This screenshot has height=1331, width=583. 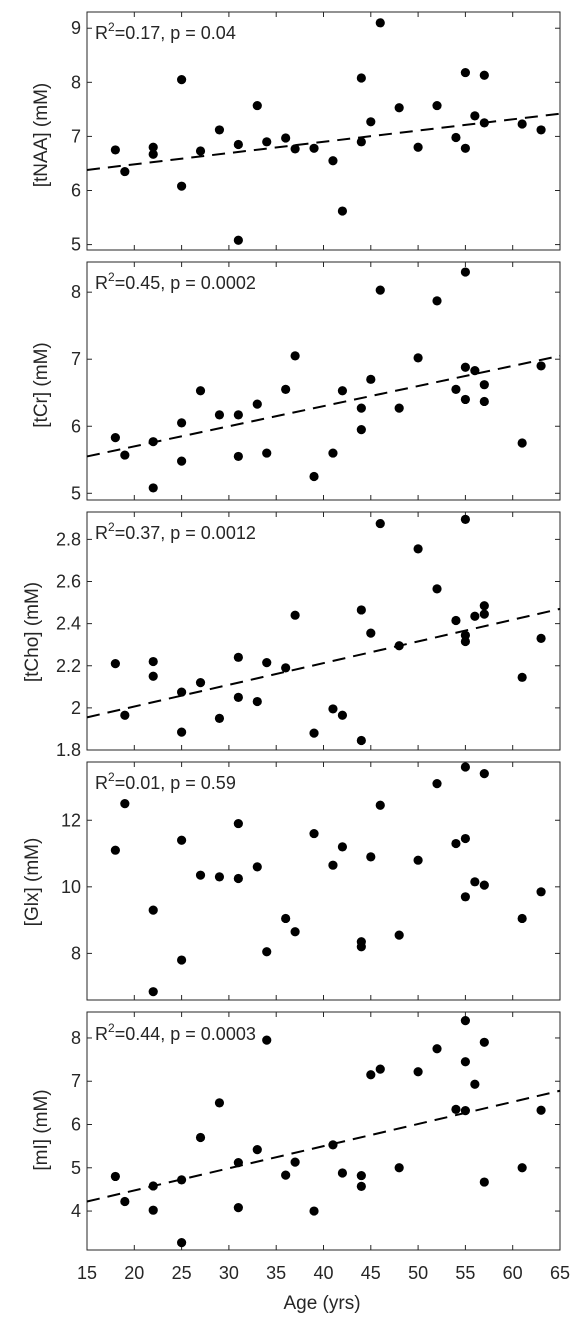 What do you see at coordinates (76, 1211) in the screenshot?
I see `y-tick-label-mi: 4` at bounding box center [76, 1211].